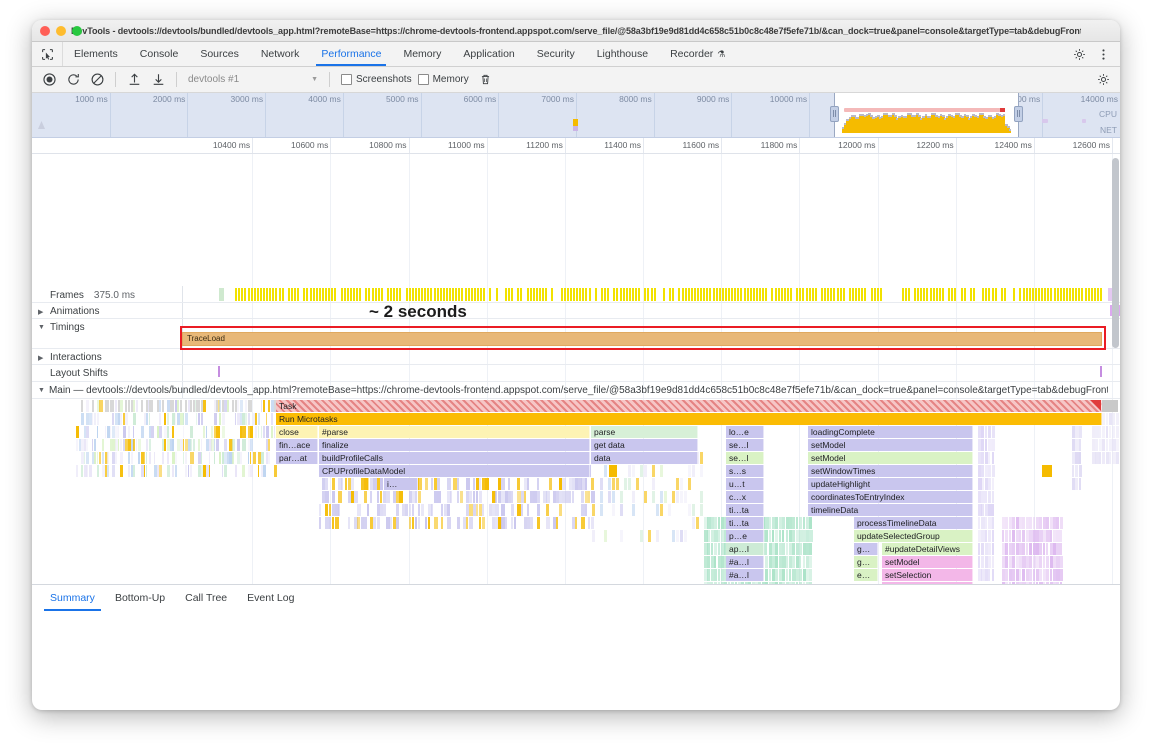 The height and width of the screenshot is (746, 1152). Describe the element at coordinates (779, 145) in the screenshot. I see `ruler-tick-label: 11800 ms` at that location.